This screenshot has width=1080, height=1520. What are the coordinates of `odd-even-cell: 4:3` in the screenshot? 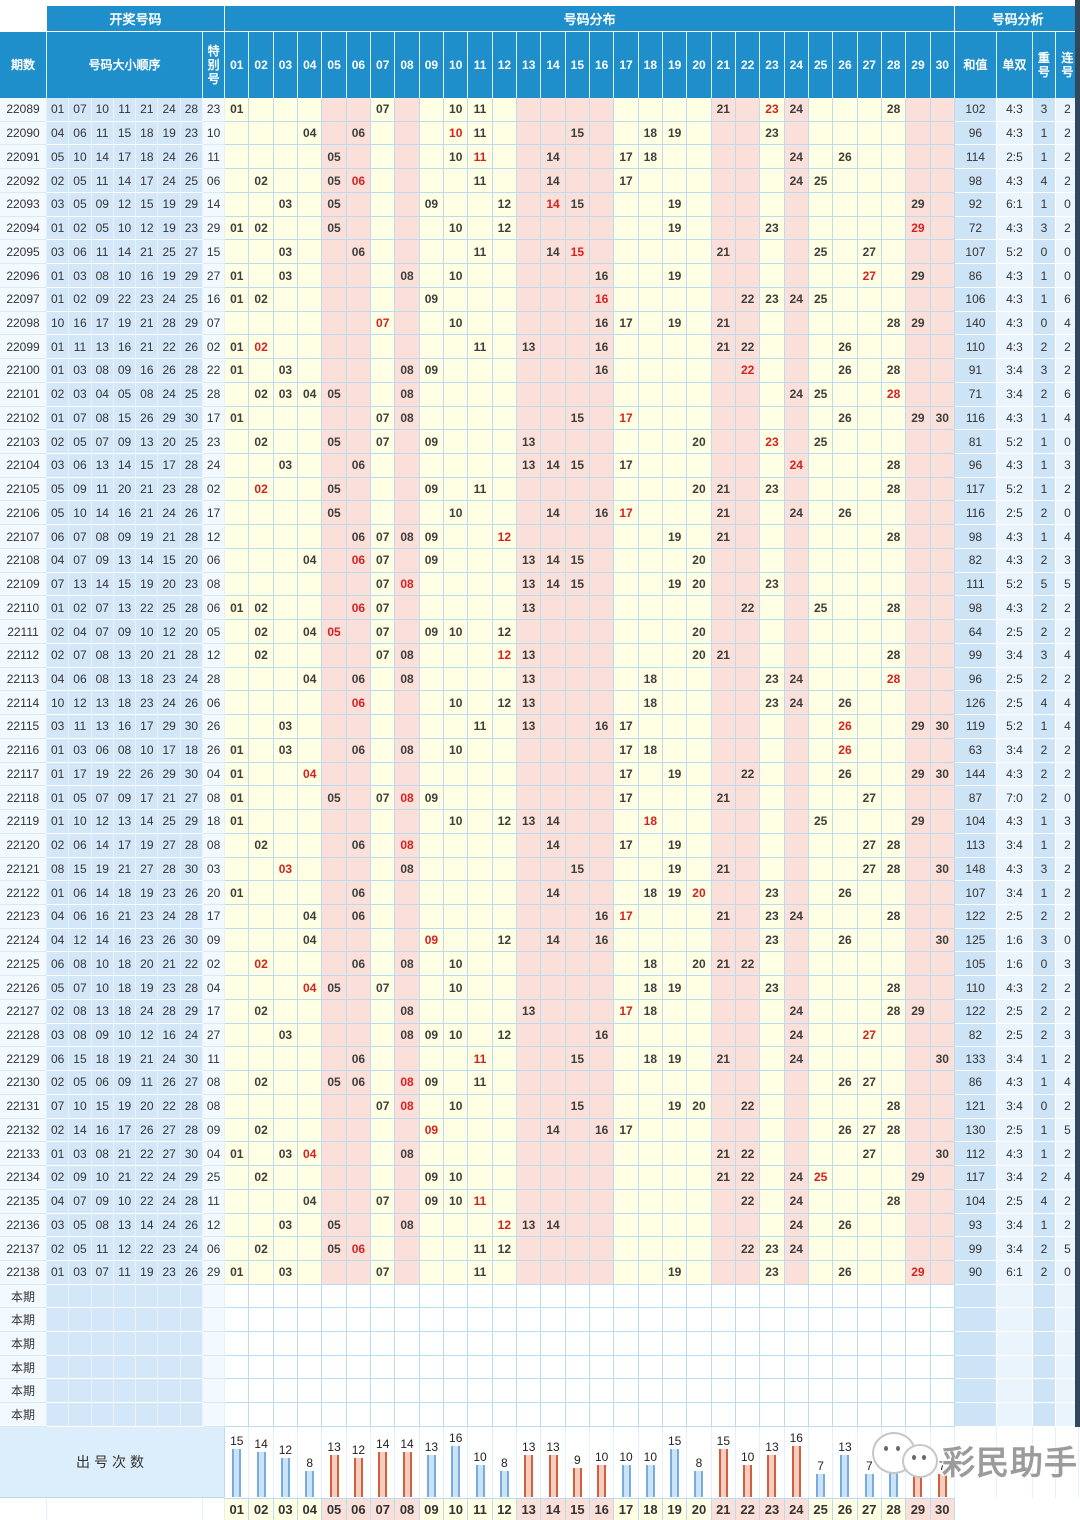 It's located at (1014, 110).